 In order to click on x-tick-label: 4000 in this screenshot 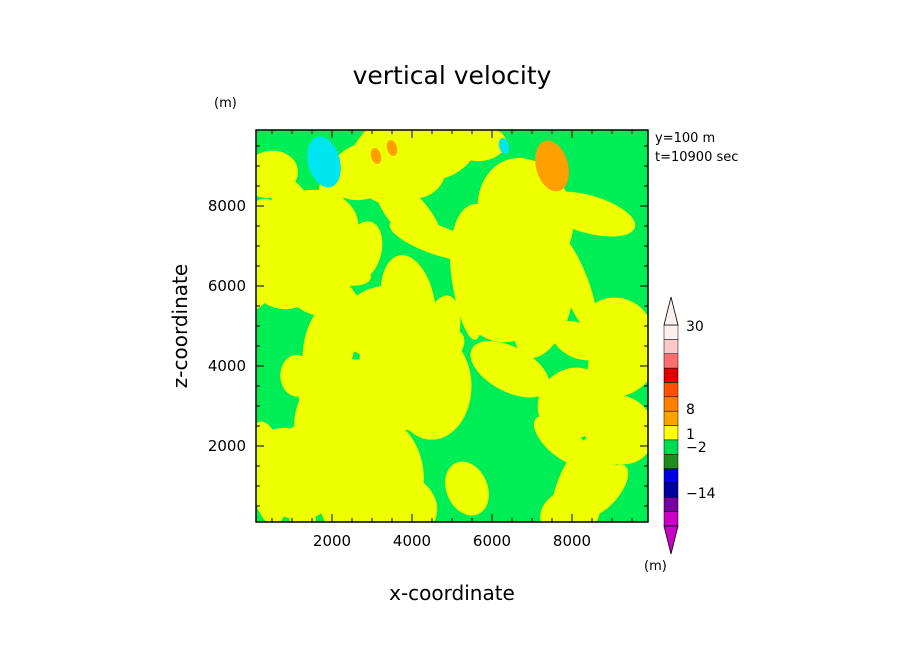, I will do `click(412, 541)`.